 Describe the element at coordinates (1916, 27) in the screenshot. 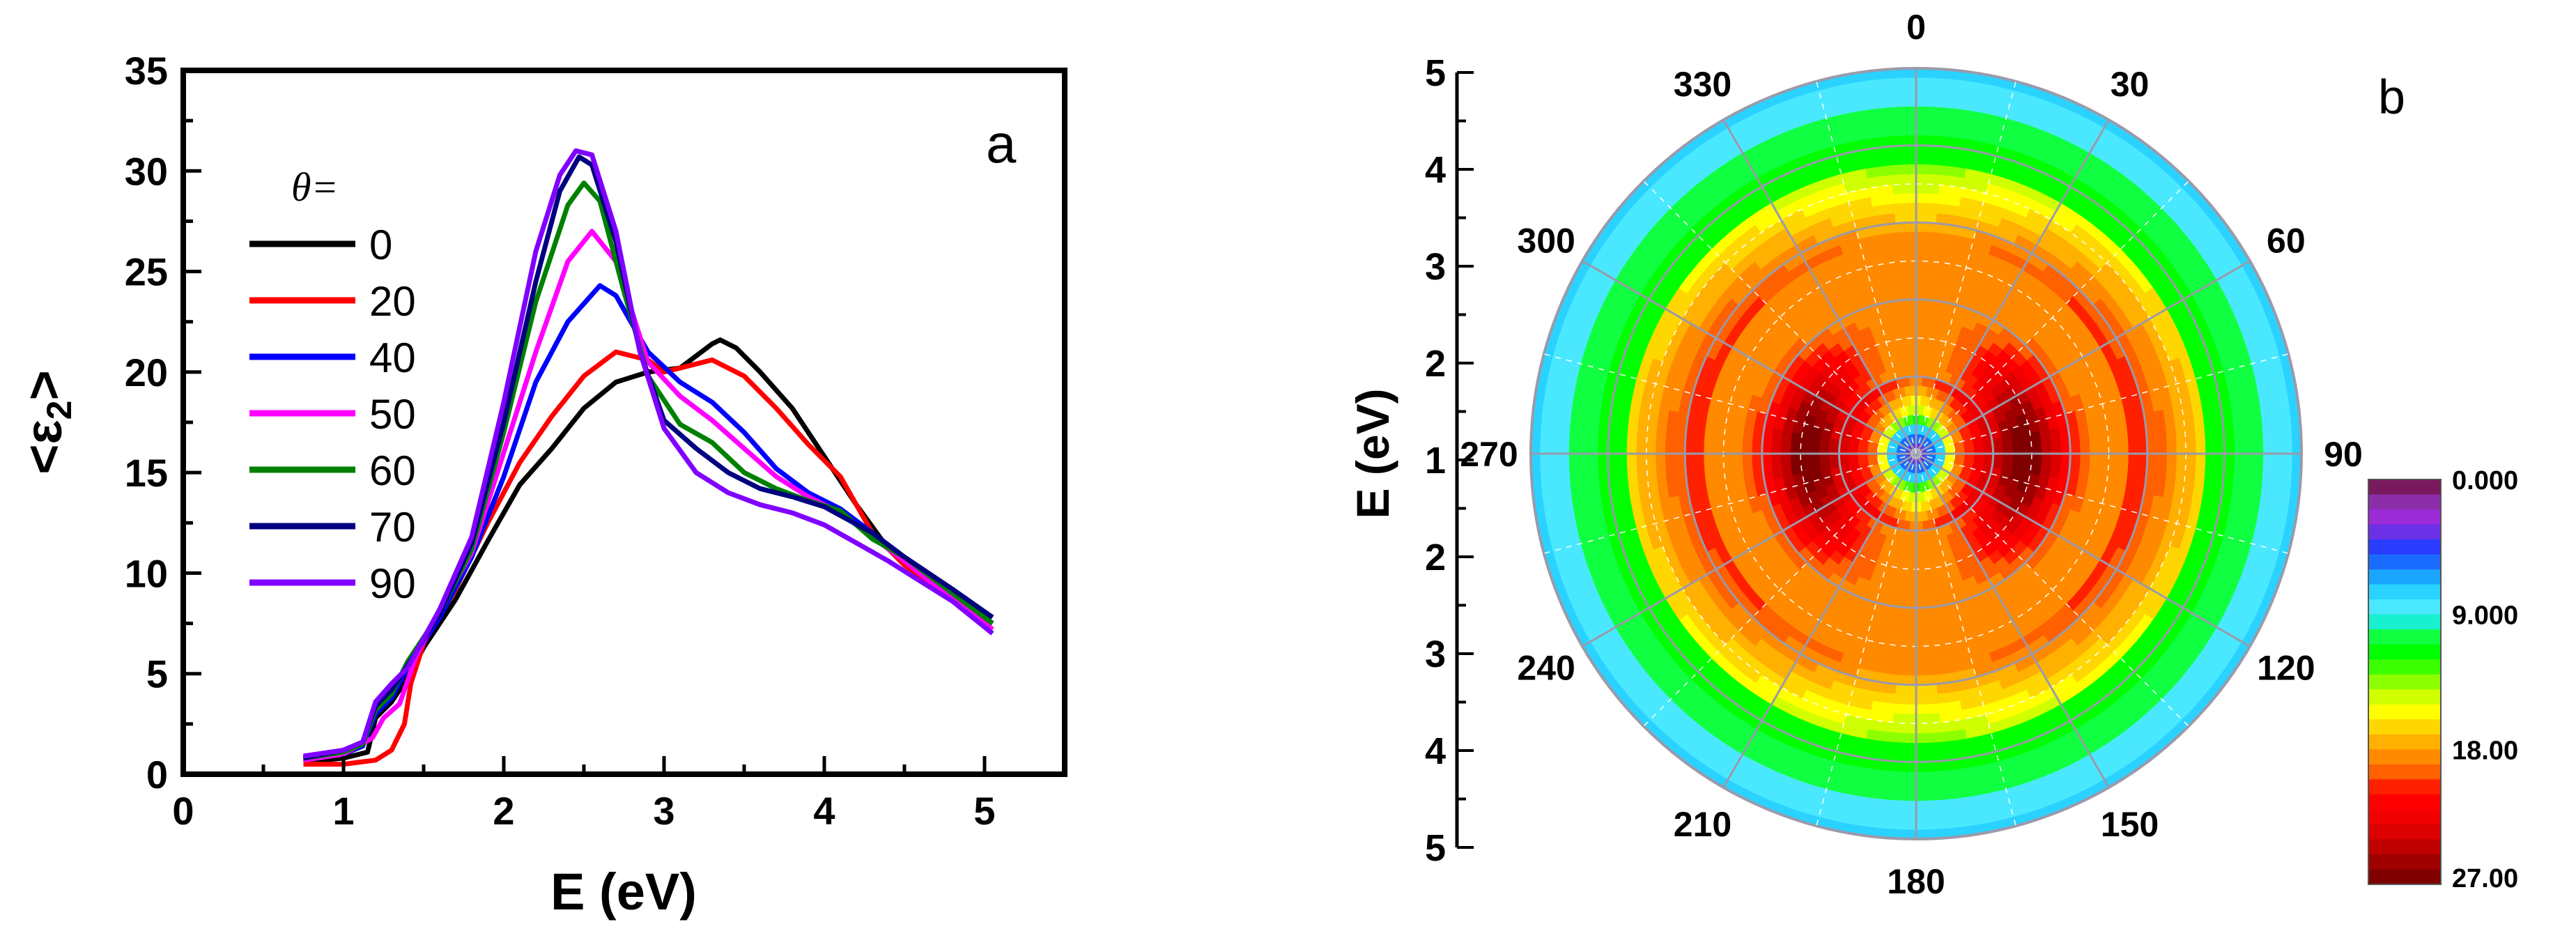

I see `polar-angle-label: 0` at that location.